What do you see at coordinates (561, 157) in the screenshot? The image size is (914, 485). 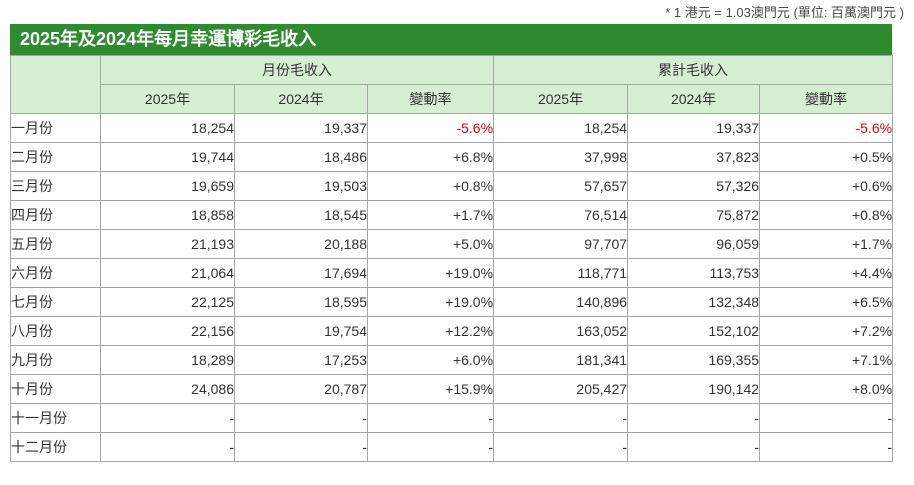 I see `cumulative-2025-value: 37,998` at bounding box center [561, 157].